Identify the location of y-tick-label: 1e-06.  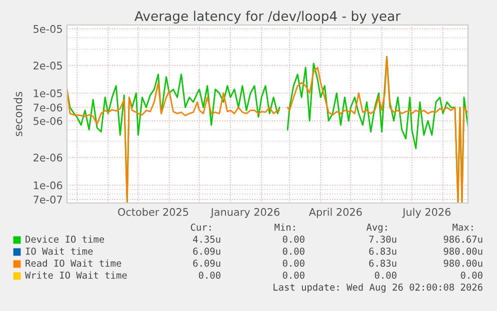
(48, 185).